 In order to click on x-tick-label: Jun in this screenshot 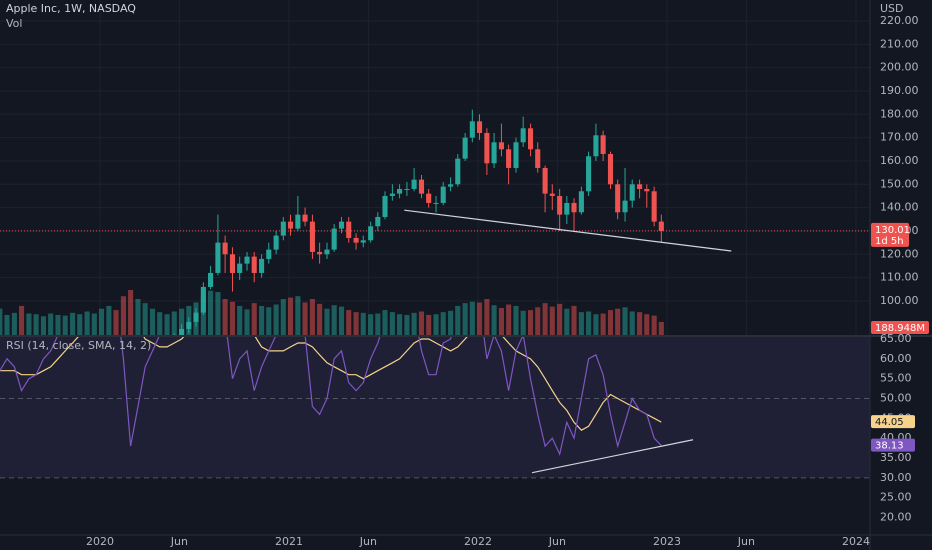, I will do `click(746, 541)`.